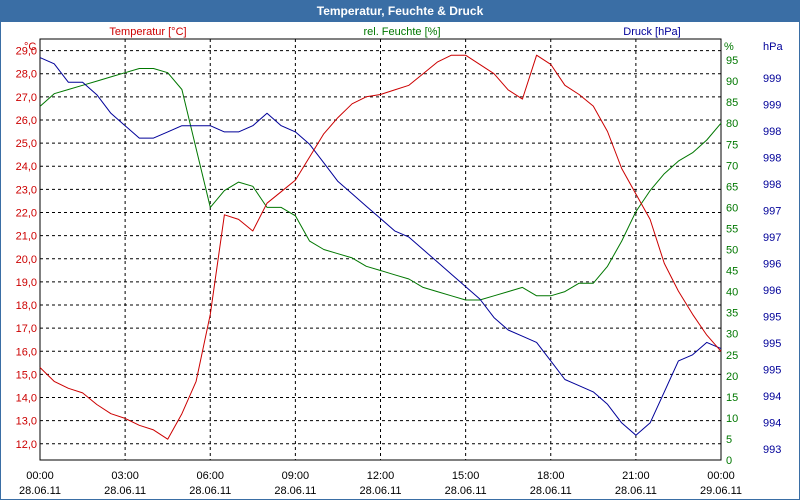  I want to click on humidity-tick-label: 40, so click(732, 293).